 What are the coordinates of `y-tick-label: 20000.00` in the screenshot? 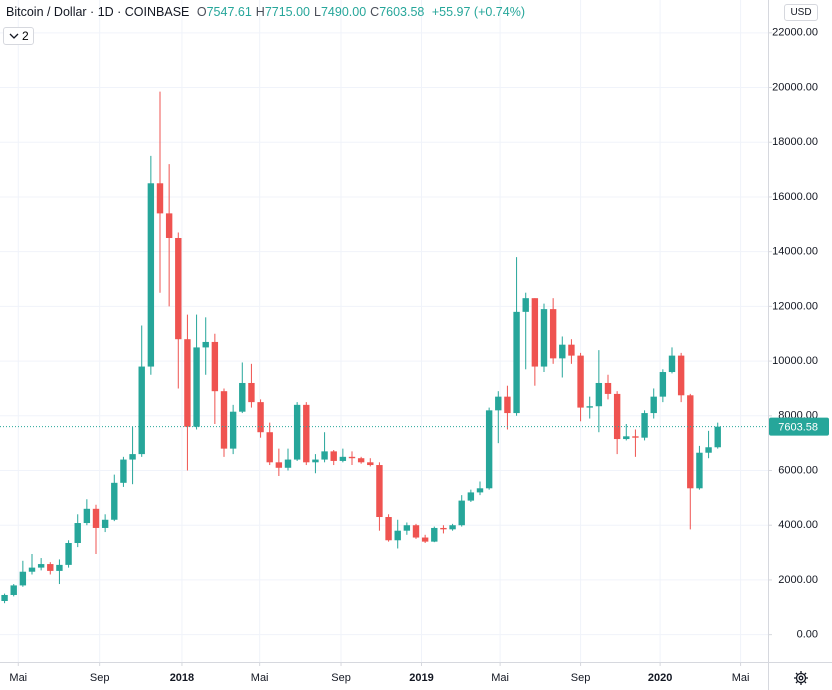 It's located at (795, 87).